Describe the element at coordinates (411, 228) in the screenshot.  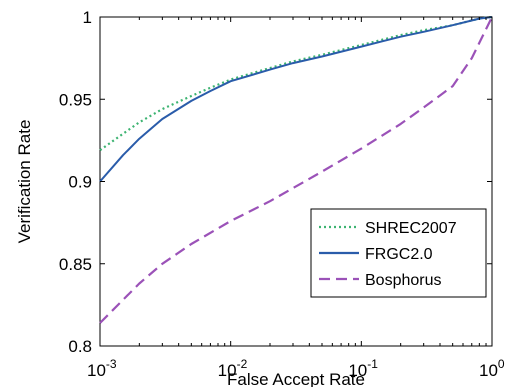
I see `legend-label: SHREC2007` at that location.